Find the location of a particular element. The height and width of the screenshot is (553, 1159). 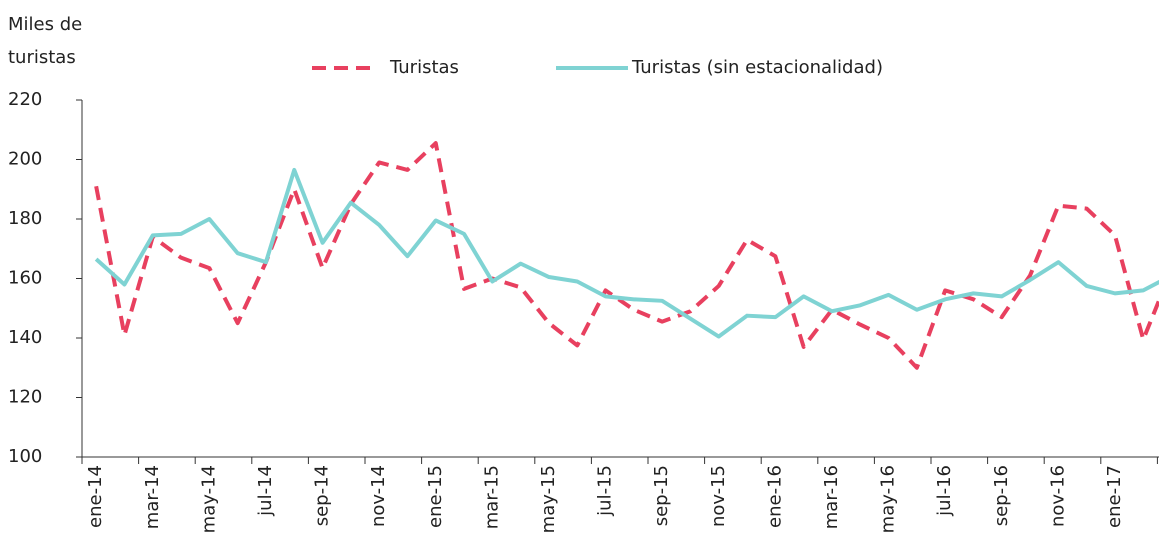

x-tick-label: ene-16 is located at coordinates (774, 496).